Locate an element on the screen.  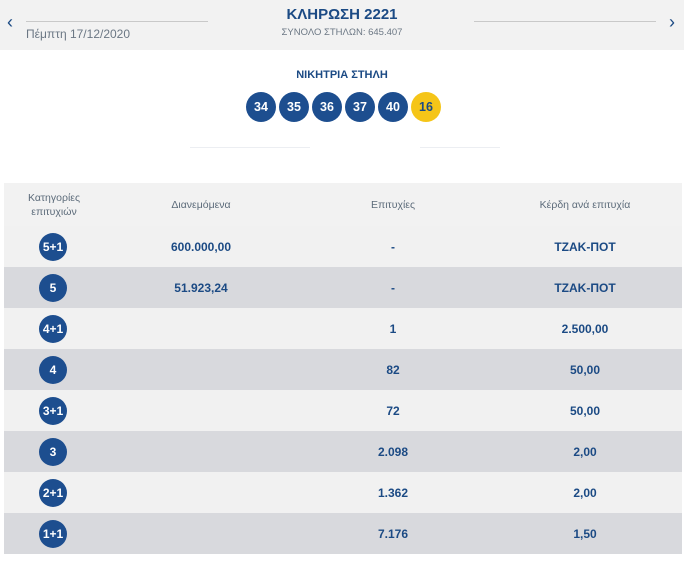
winning-number-ball: 35 is located at coordinates (294, 107).